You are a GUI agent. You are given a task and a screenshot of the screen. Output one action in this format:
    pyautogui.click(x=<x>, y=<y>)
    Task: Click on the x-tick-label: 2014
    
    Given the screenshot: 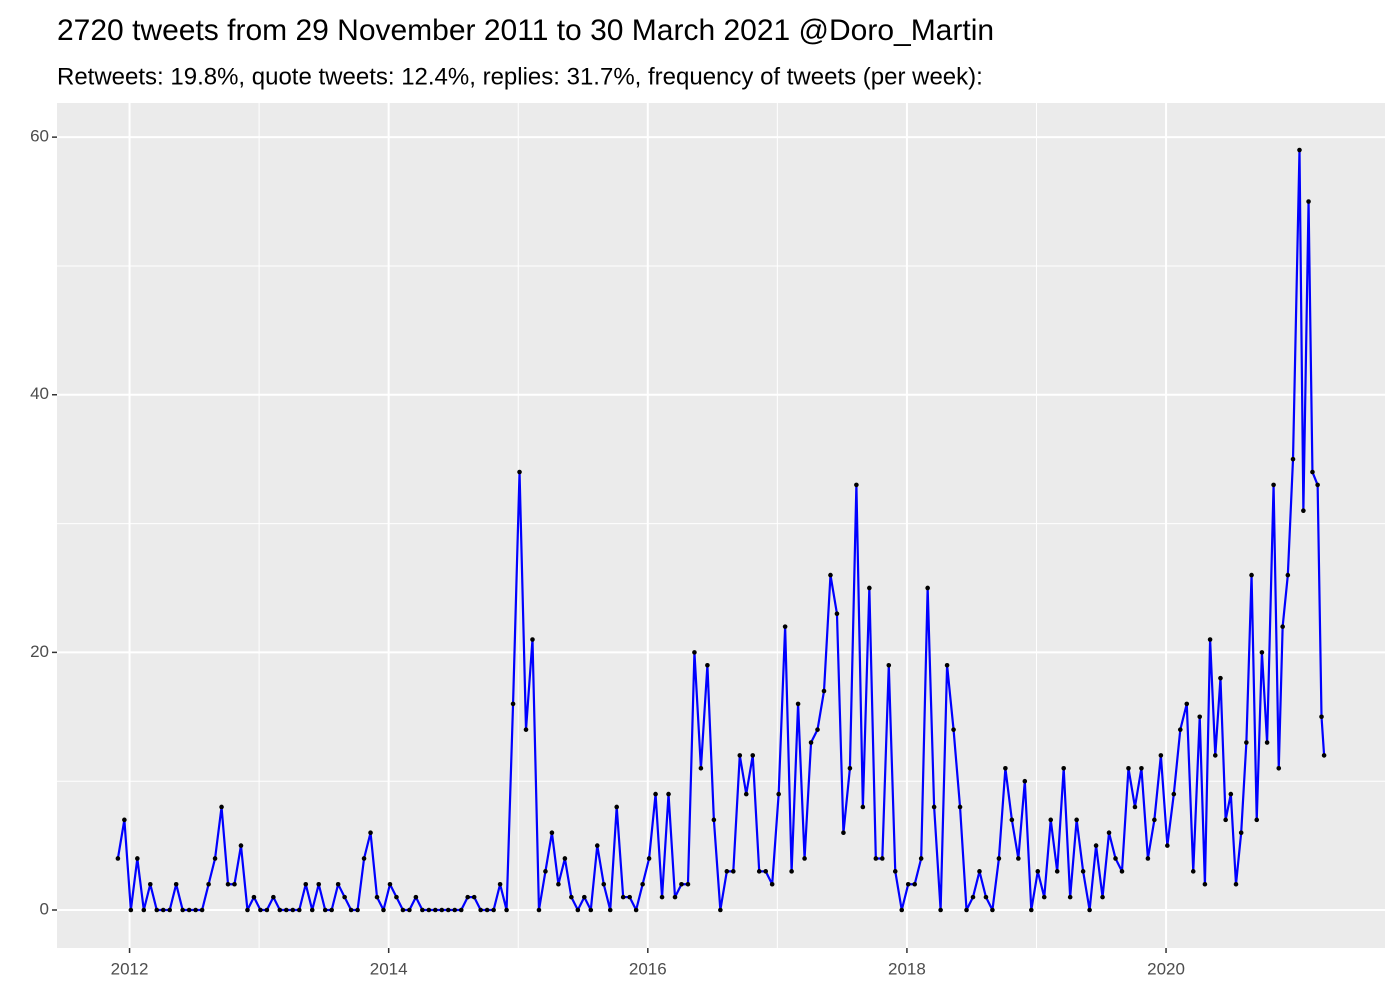 What is the action you would take?
    pyautogui.click(x=389, y=968)
    